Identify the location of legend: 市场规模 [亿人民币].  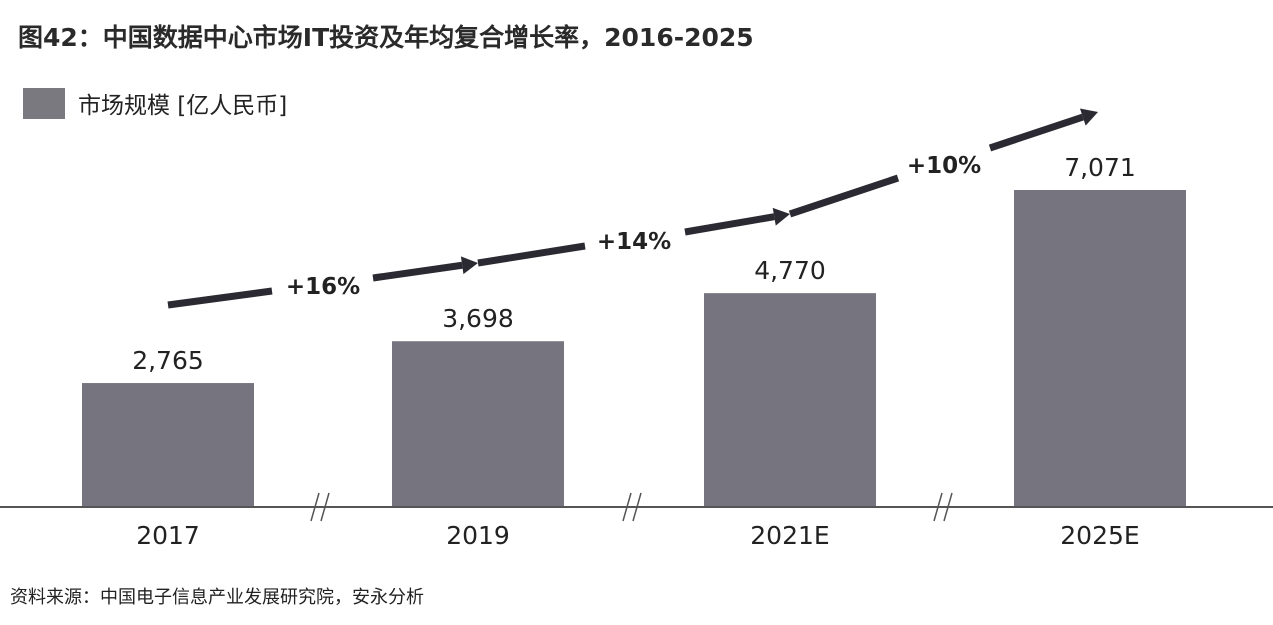
(155, 103).